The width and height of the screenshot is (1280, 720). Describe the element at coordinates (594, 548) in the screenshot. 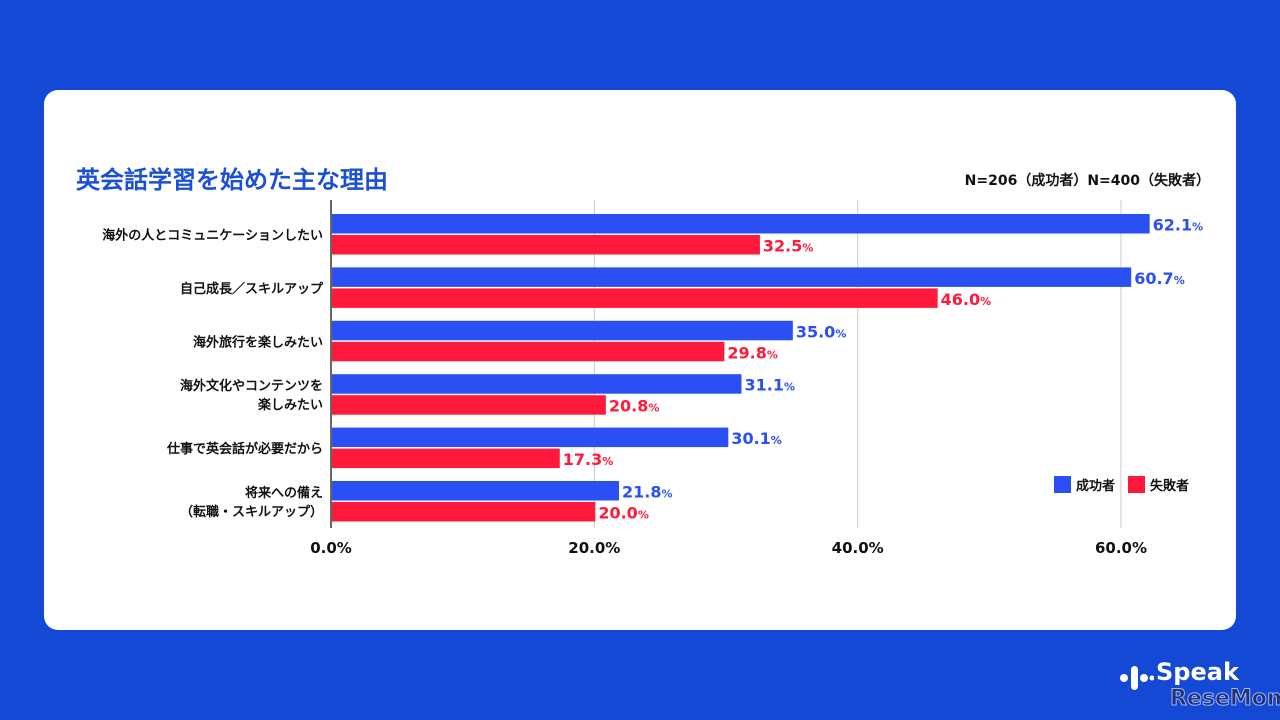

I see `x-tick-label: 20.0%` at that location.